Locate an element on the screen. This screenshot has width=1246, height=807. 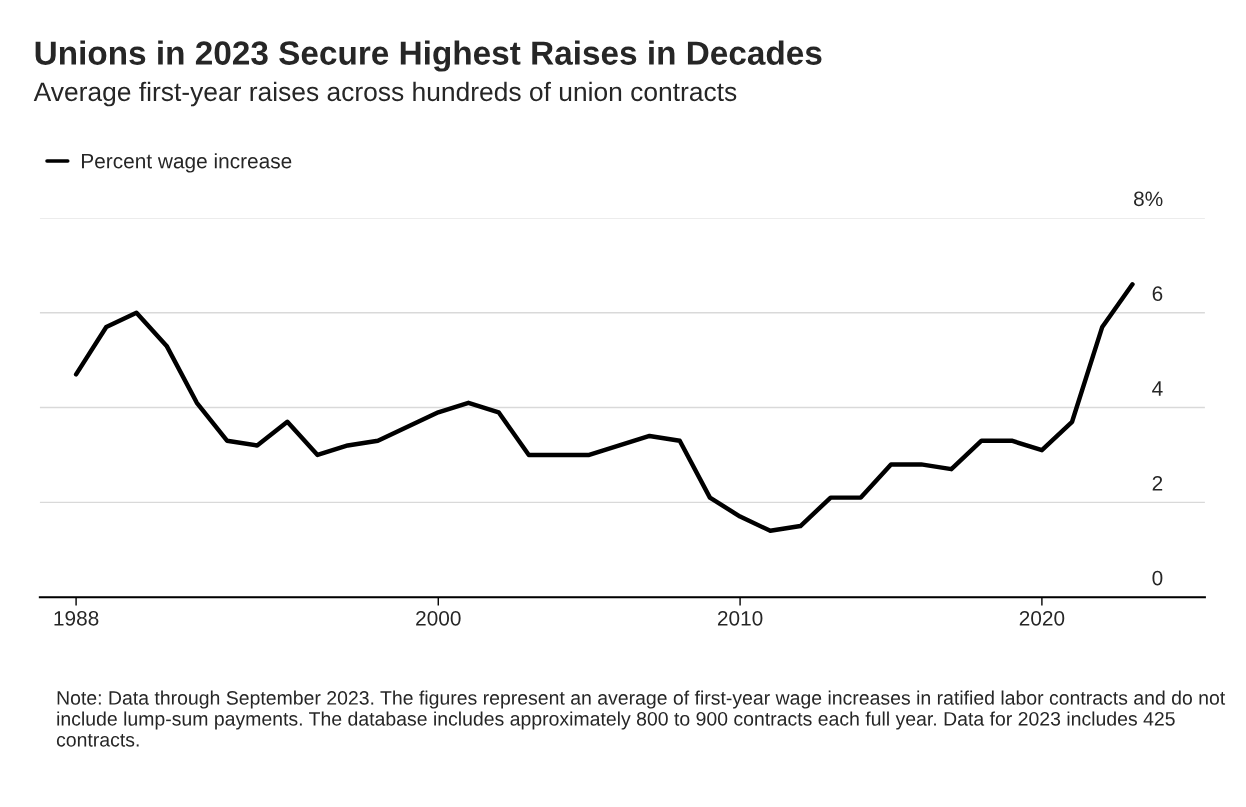
x-tick-label: 2000 is located at coordinates (438, 618).